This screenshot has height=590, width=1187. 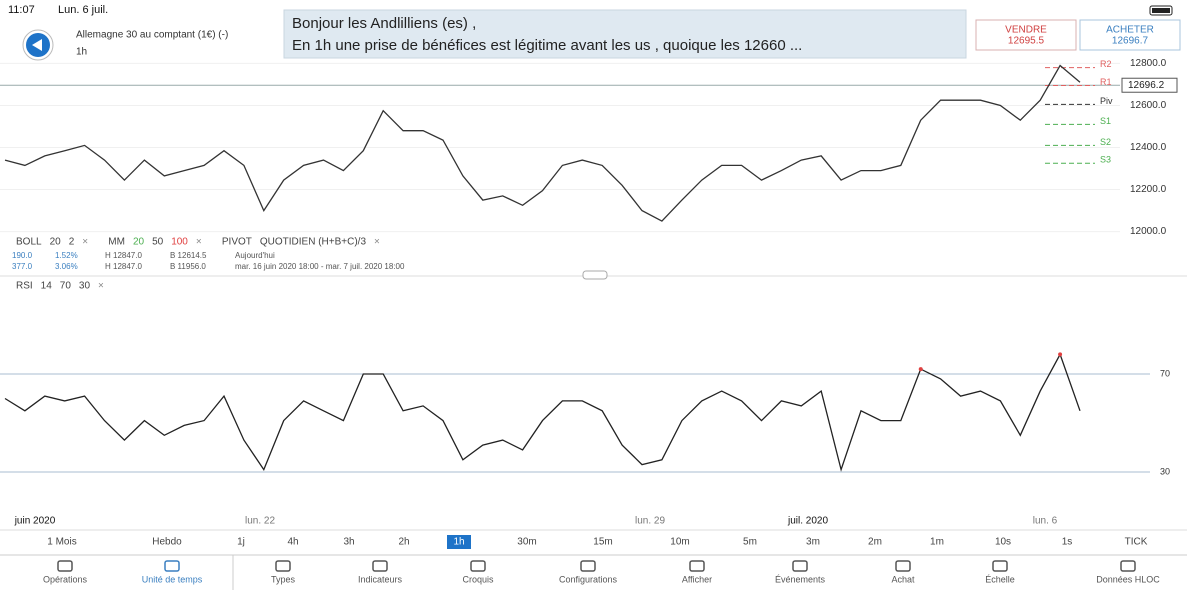 I want to click on time-label: lun. 22, so click(x=260, y=521).